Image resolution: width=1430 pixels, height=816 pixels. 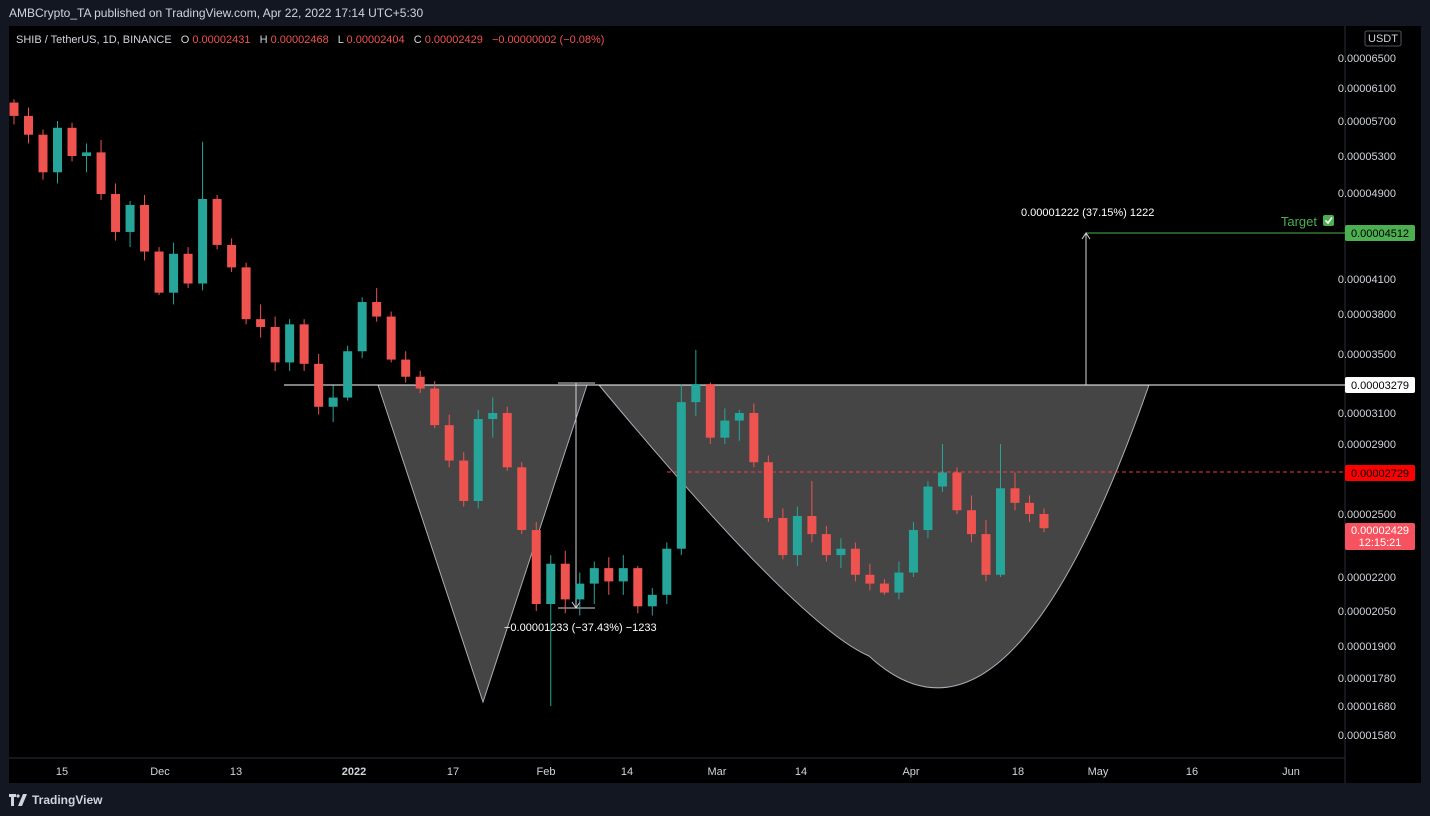 What do you see at coordinates (1367, 612) in the screenshot?
I see `price-tick-label: 0.00002050` at bounding box center [1367, 612].